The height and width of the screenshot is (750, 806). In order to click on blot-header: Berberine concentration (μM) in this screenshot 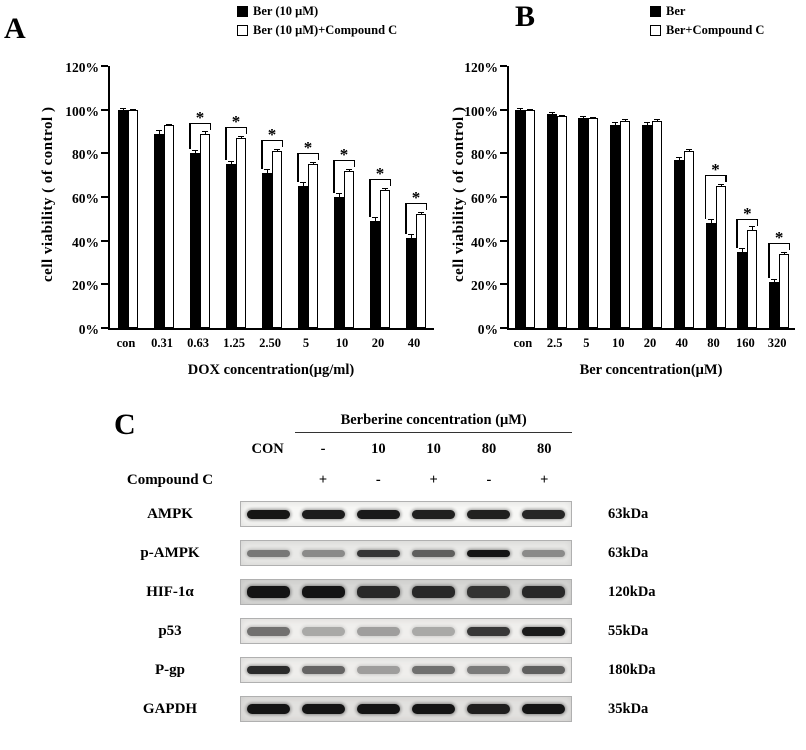, I will do `click(433, 422)`.